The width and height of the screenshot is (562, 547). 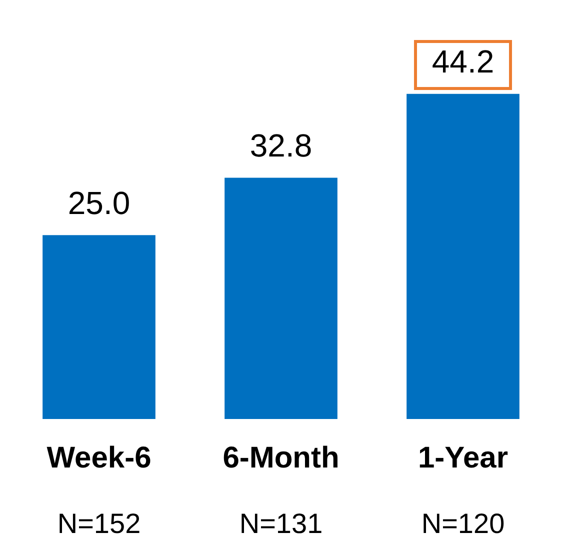 I want to click on x-tick-label: Week-6, so click(x=99, y=457).